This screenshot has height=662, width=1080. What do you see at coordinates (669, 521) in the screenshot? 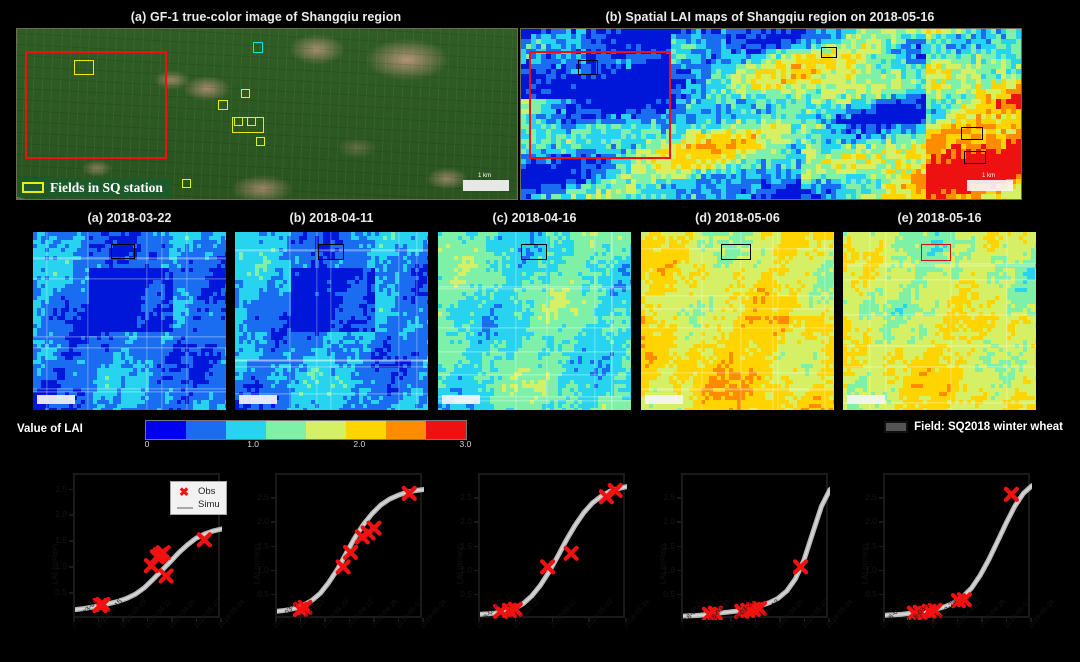
I see `y-tick-3-3: 2.0` at bounding box center [669, 521].